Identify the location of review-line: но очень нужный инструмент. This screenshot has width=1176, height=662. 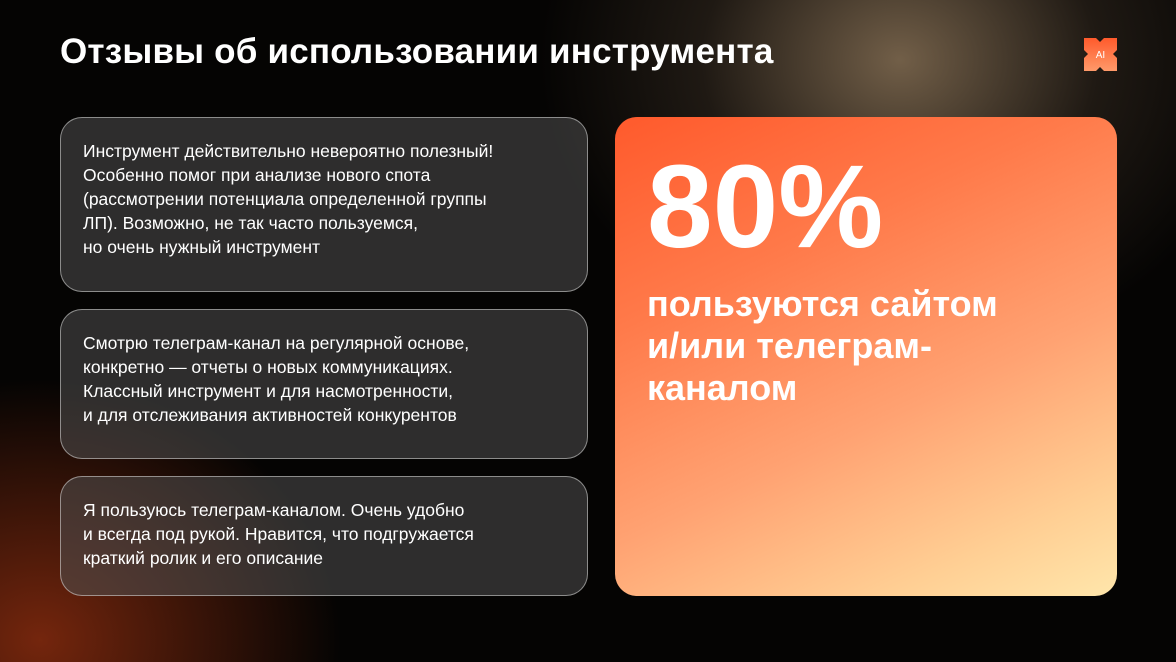
(202, 247).